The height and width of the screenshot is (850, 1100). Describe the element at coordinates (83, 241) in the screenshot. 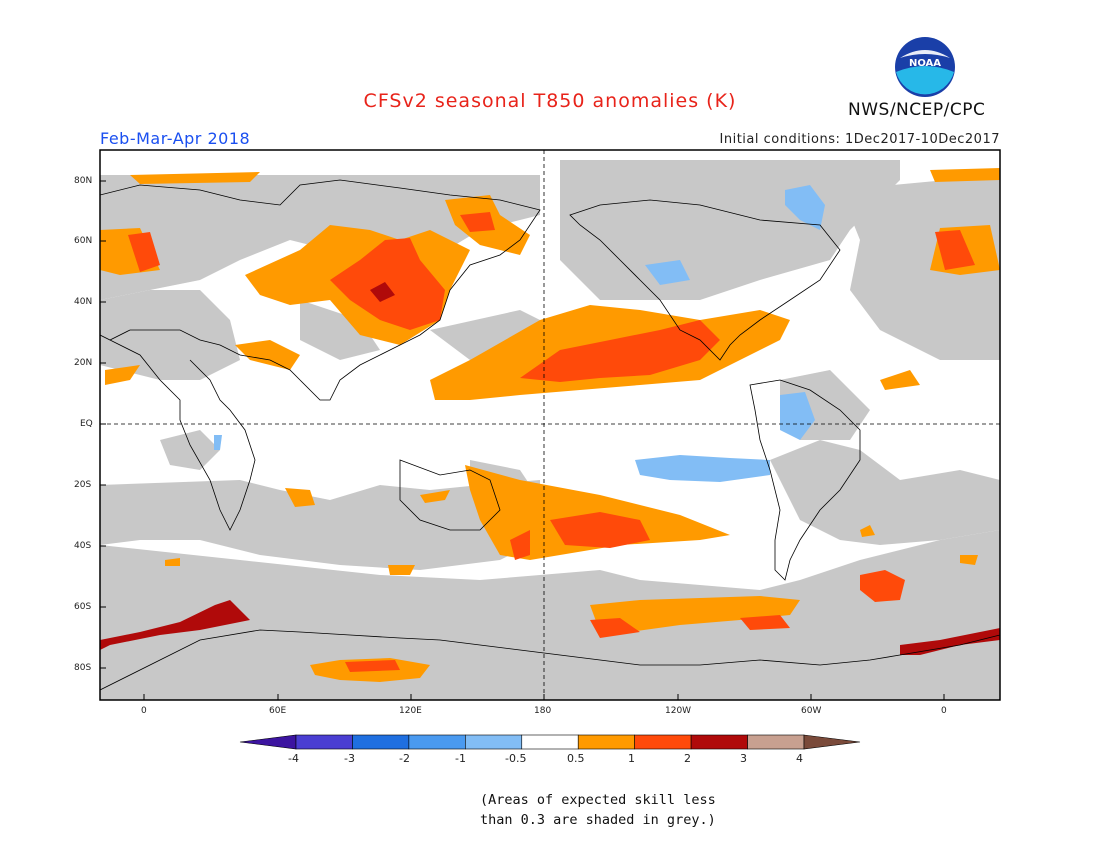

I see `lat-label: 60N` at that location.